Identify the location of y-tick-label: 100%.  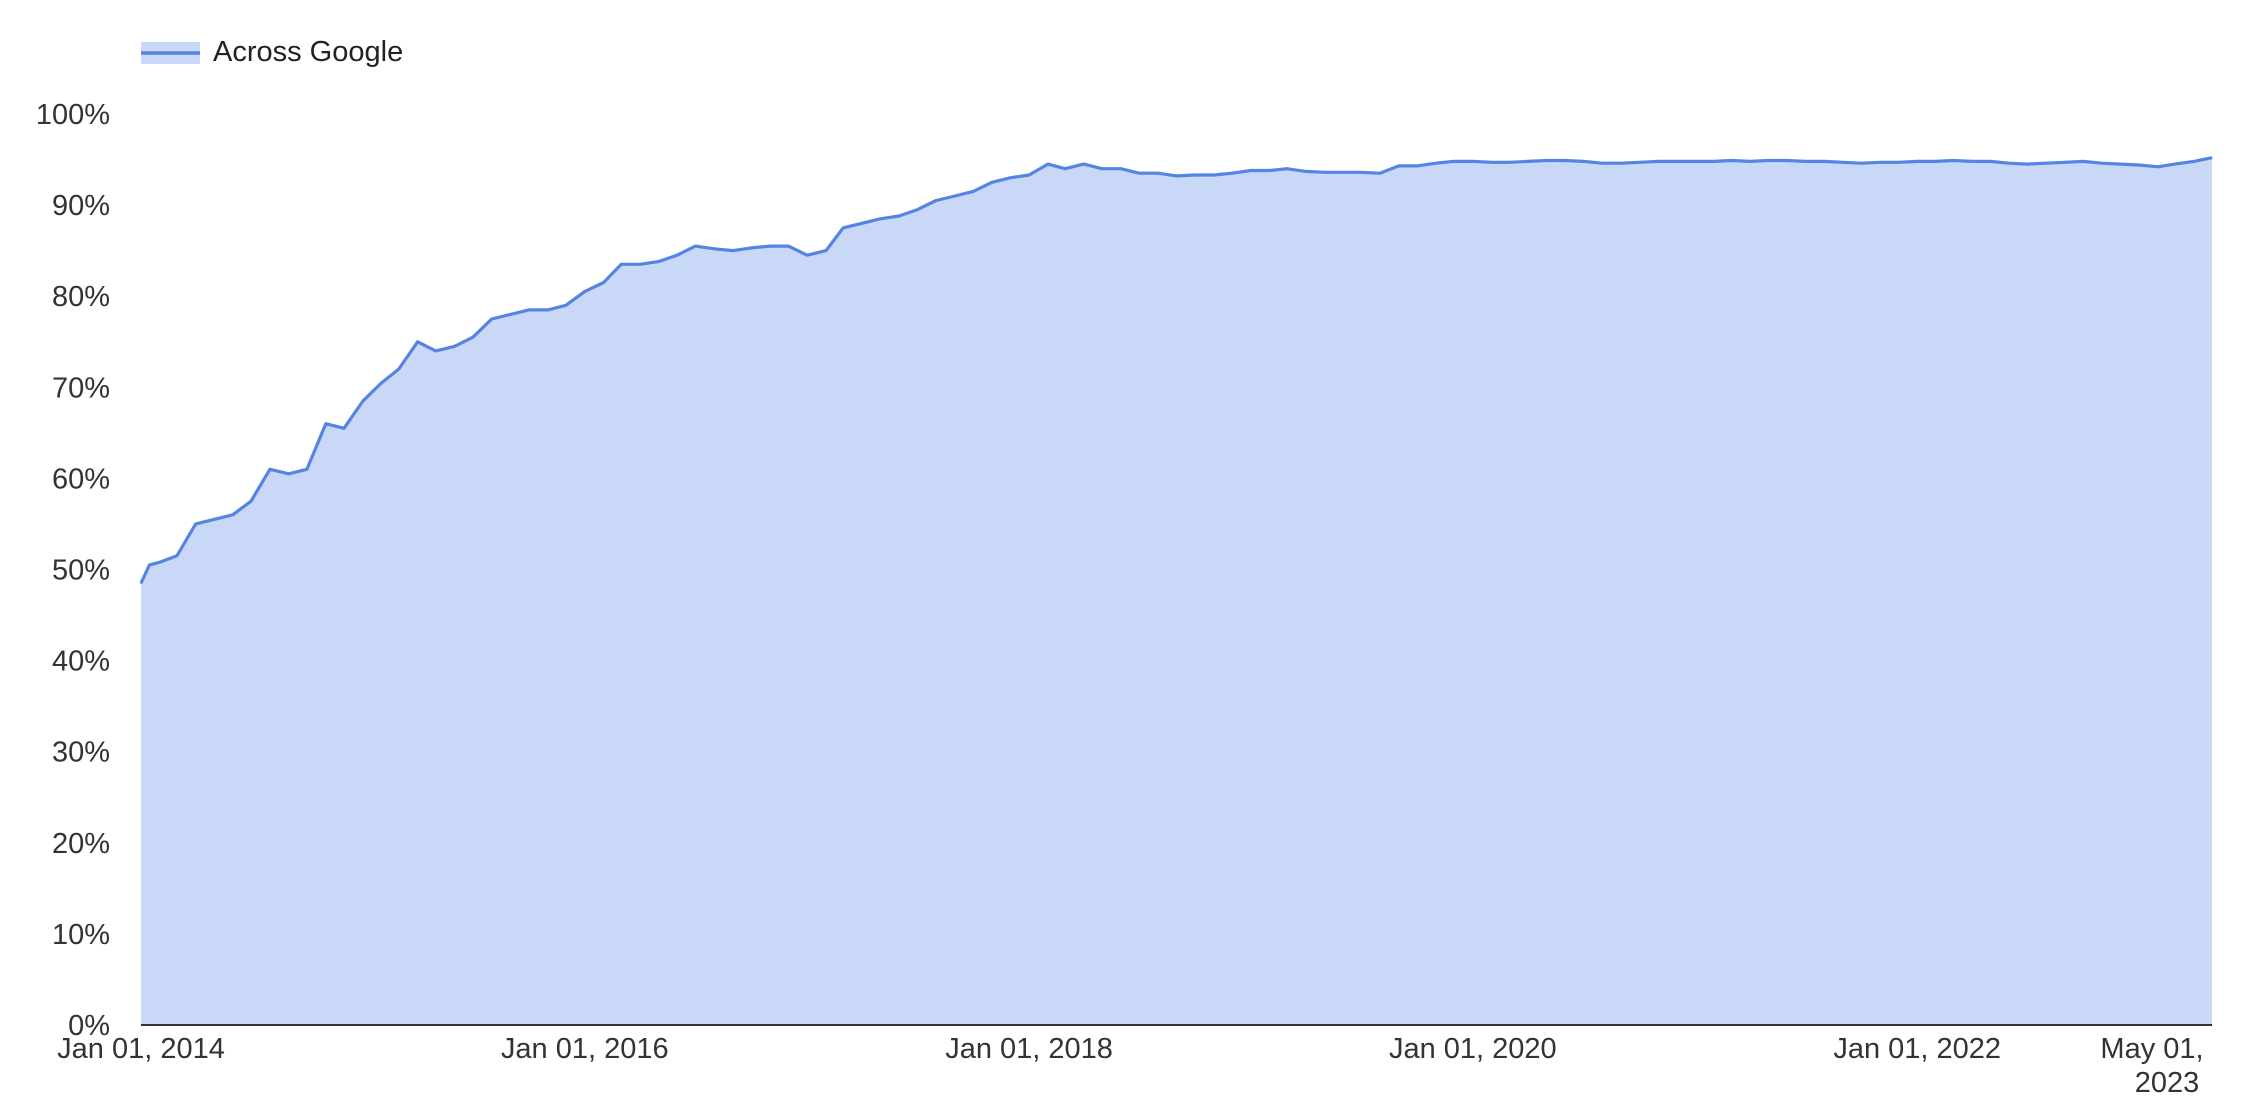
(73, 115).